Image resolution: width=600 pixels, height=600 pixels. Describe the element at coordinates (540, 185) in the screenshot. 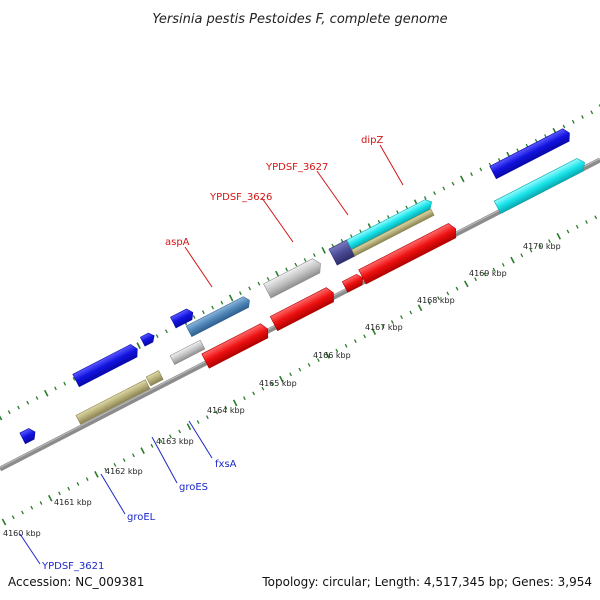

I see `gene-right-cyan-reverse` at that location.